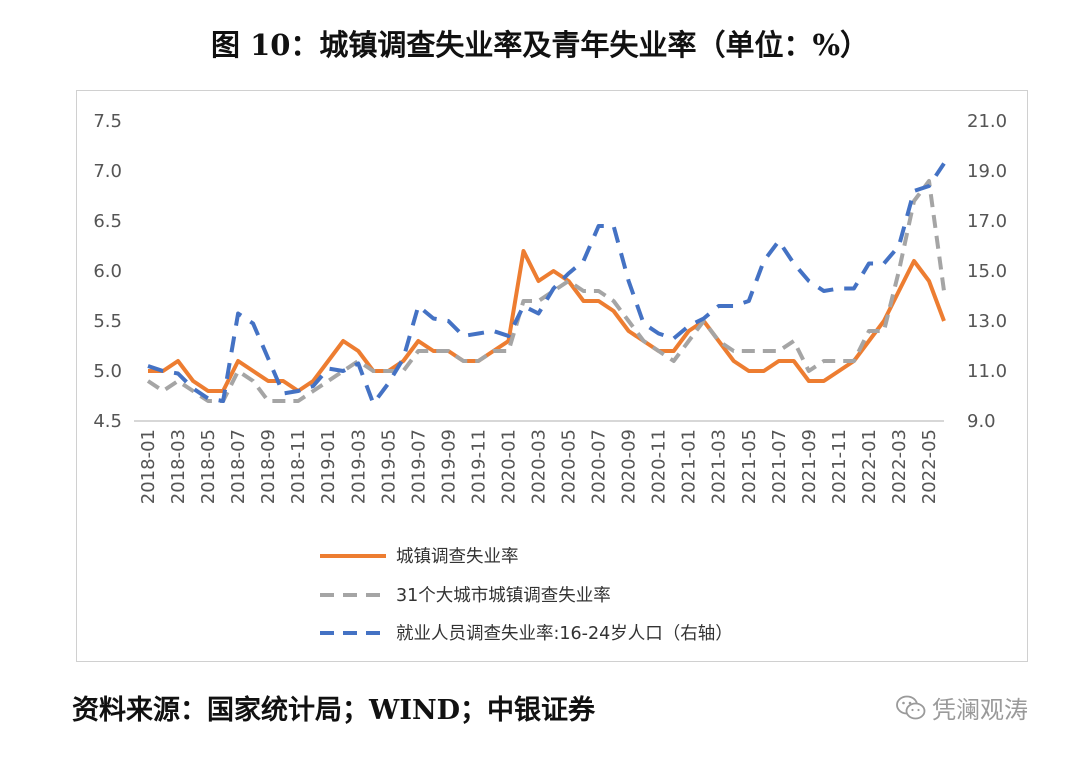 This screenshot has width=1080, height=757. I want to click on x-tick-label: 2022-03, so click(899, 466).